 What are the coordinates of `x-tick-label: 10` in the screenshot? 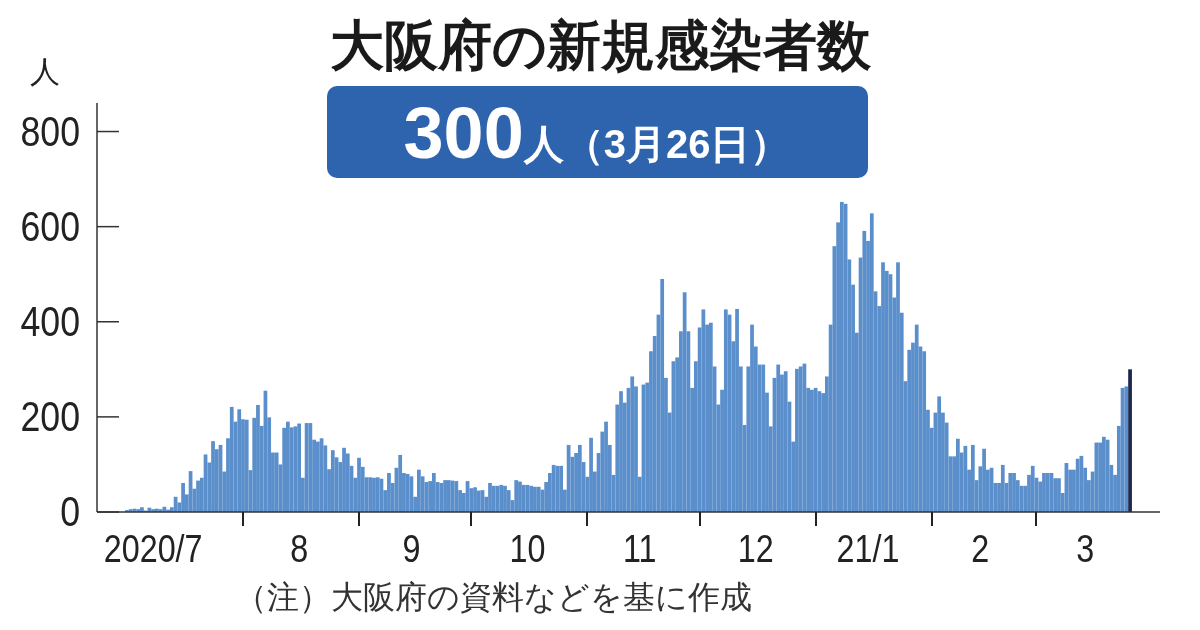 It's located at (527, 548).